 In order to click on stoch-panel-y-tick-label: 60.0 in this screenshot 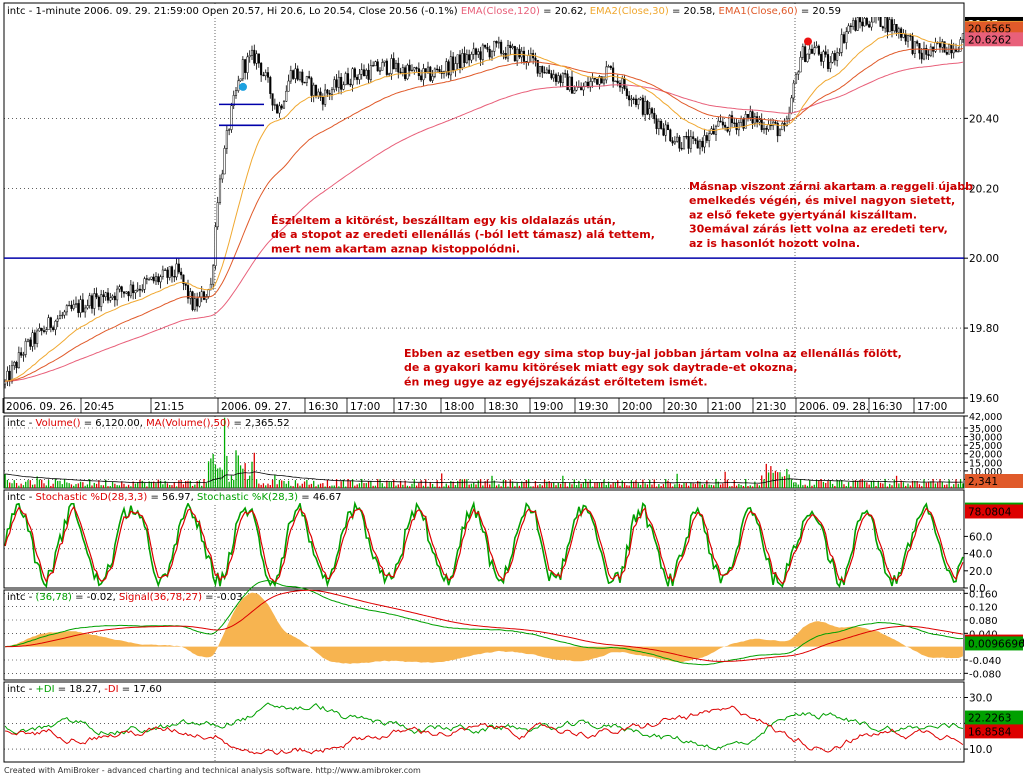, I will do `click(980, 537)`.